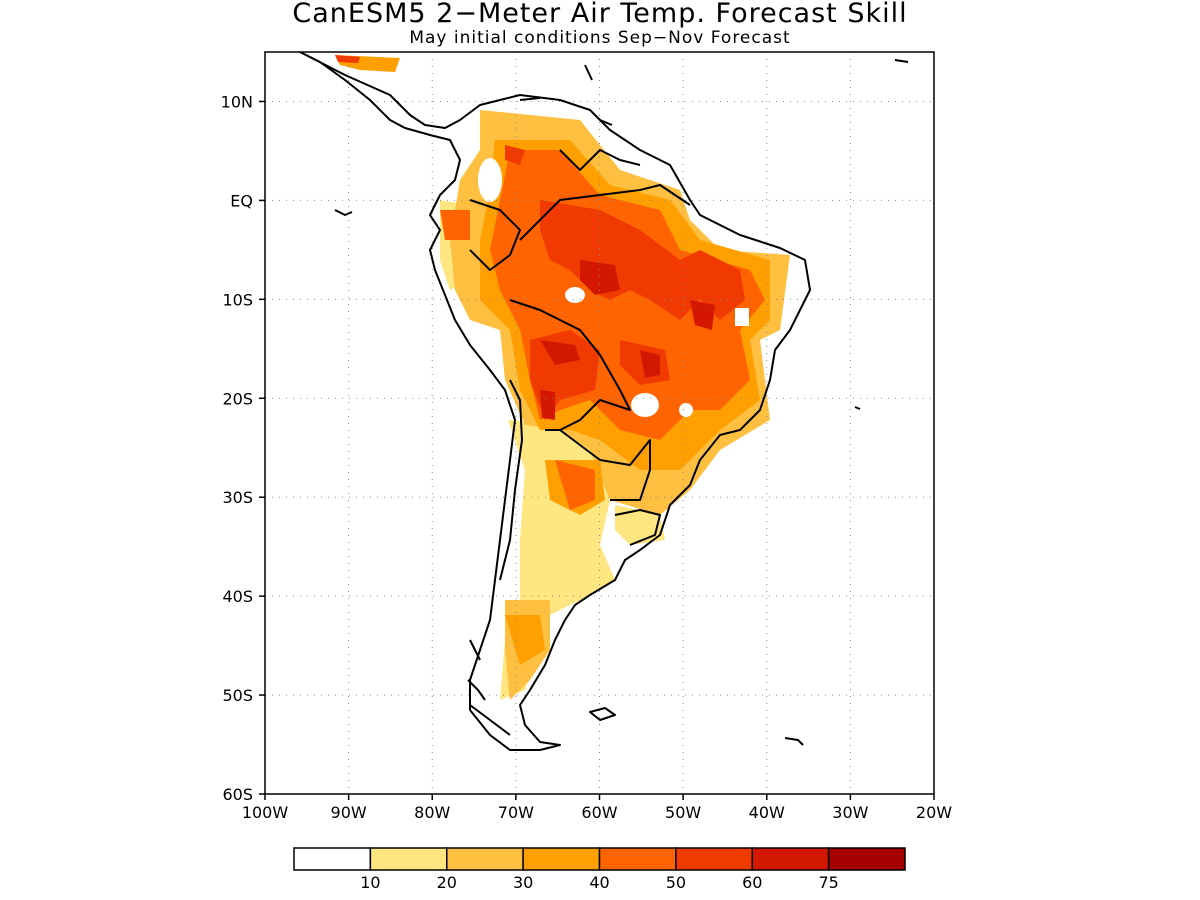  I want to click on colorbar-label: 20, so click(447, 882).